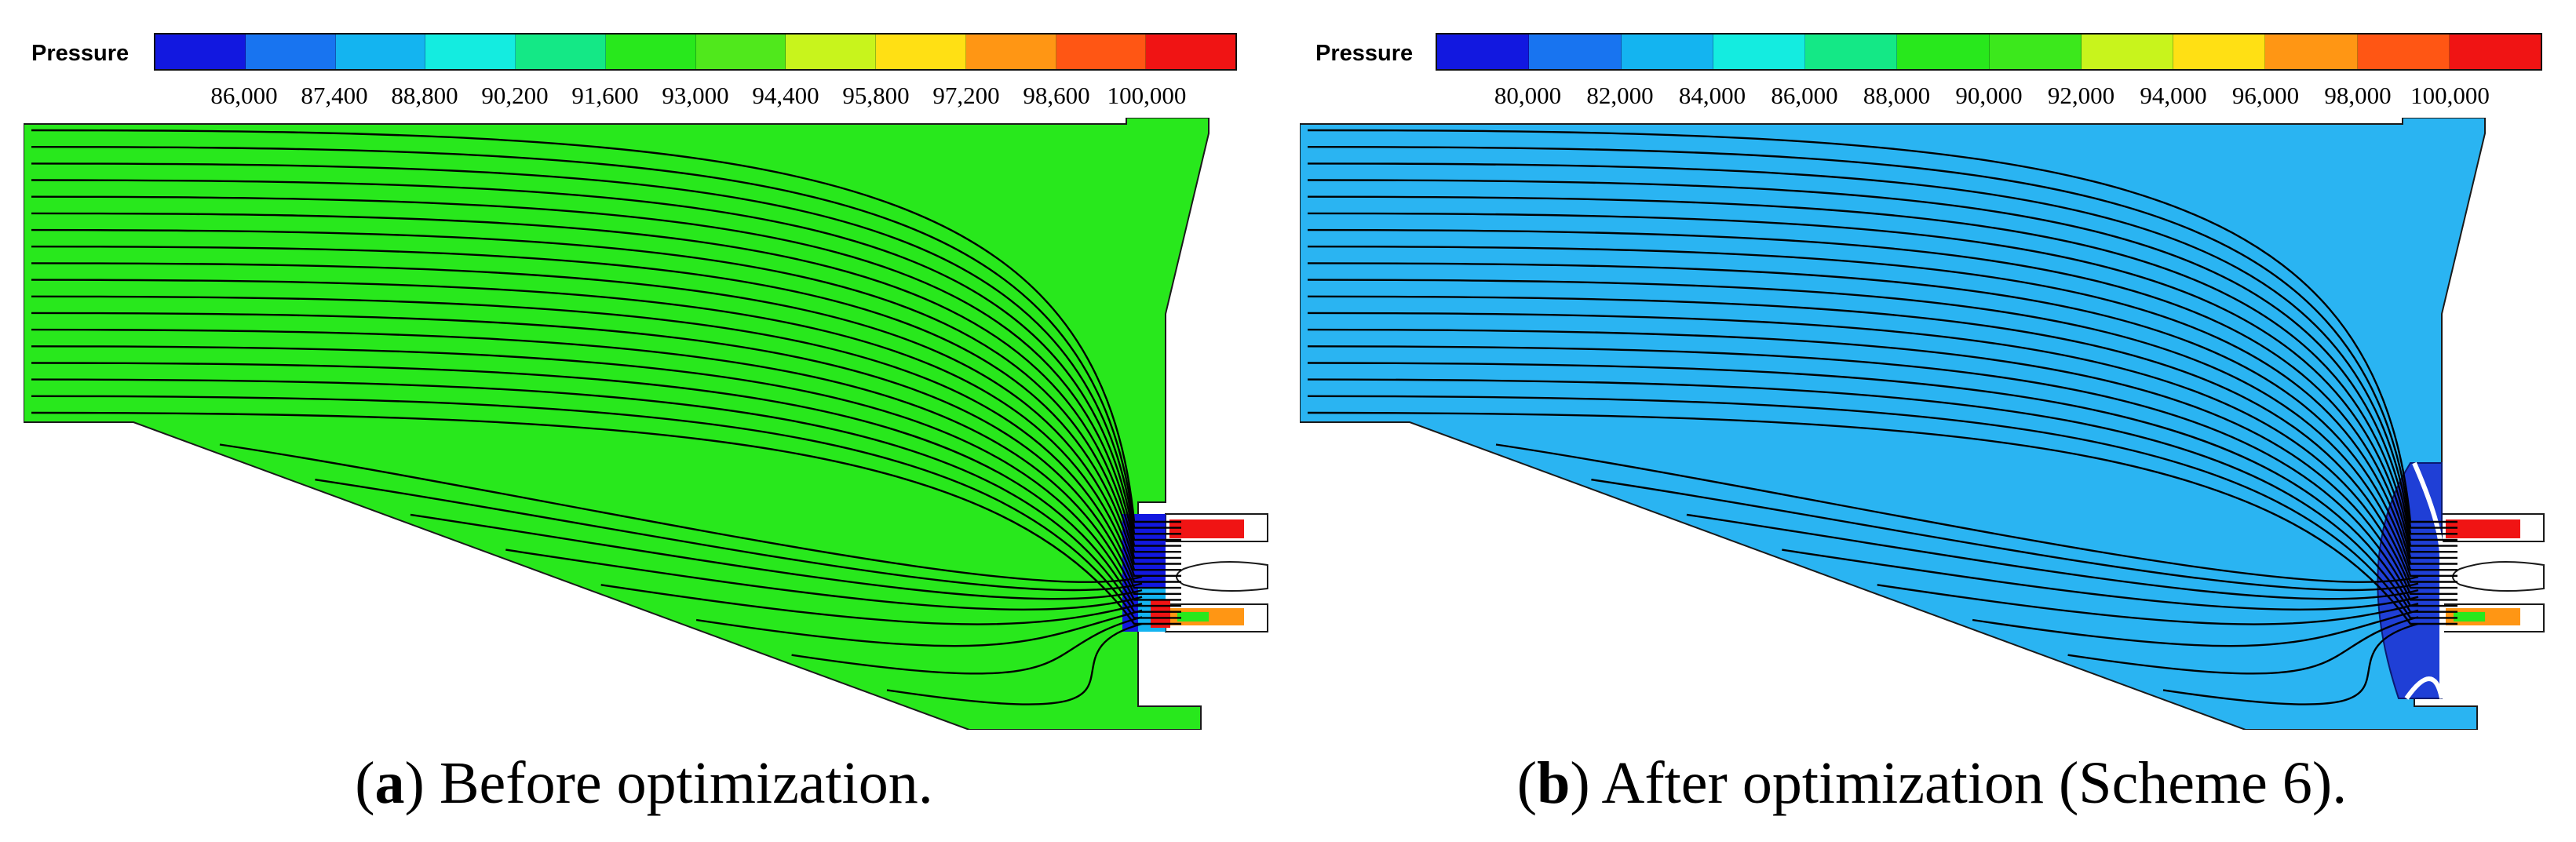 The height and width of the screenshot is (842, 2576). I want to click on colorbar-tick-label: 91,600, so click(605, 95).